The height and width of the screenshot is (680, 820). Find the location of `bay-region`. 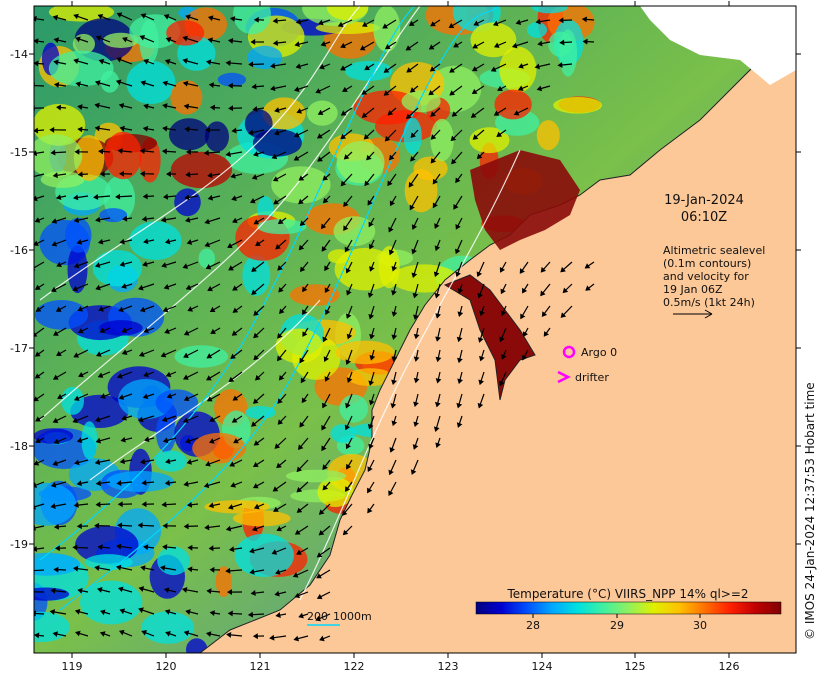

bay-region is located at coordinates (489, 337).